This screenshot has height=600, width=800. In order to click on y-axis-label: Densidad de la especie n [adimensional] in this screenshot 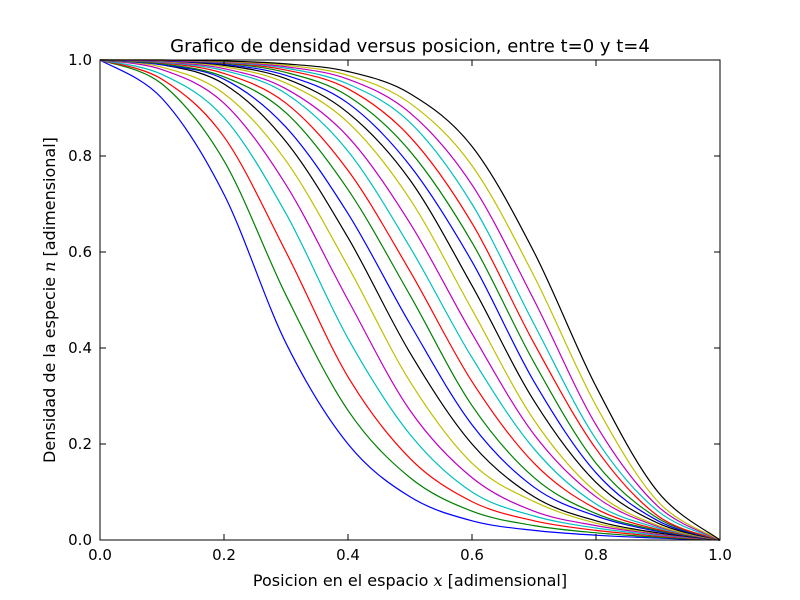, I will do `click(49, 300)`.